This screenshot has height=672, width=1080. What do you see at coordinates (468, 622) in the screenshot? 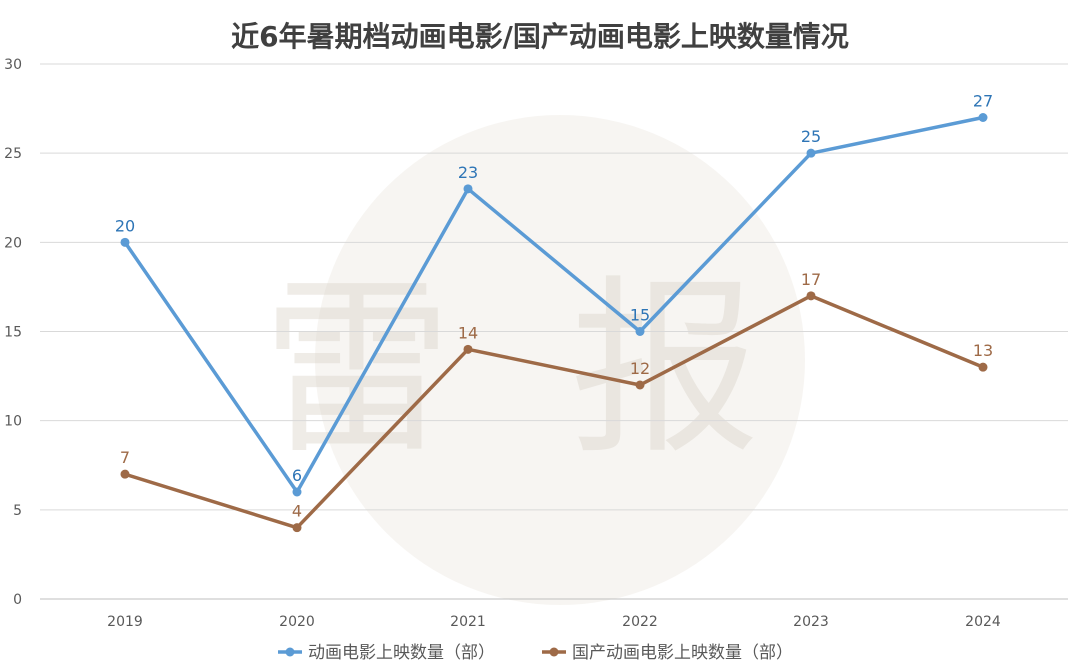
I see `x-tick-label: 2021` at bounding box center [468, 622].